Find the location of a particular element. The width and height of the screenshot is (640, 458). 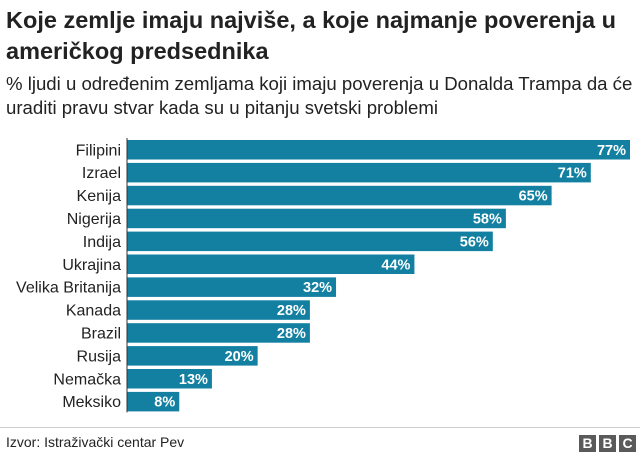

bar-velika-britanija is located at coordinates (232, 287).